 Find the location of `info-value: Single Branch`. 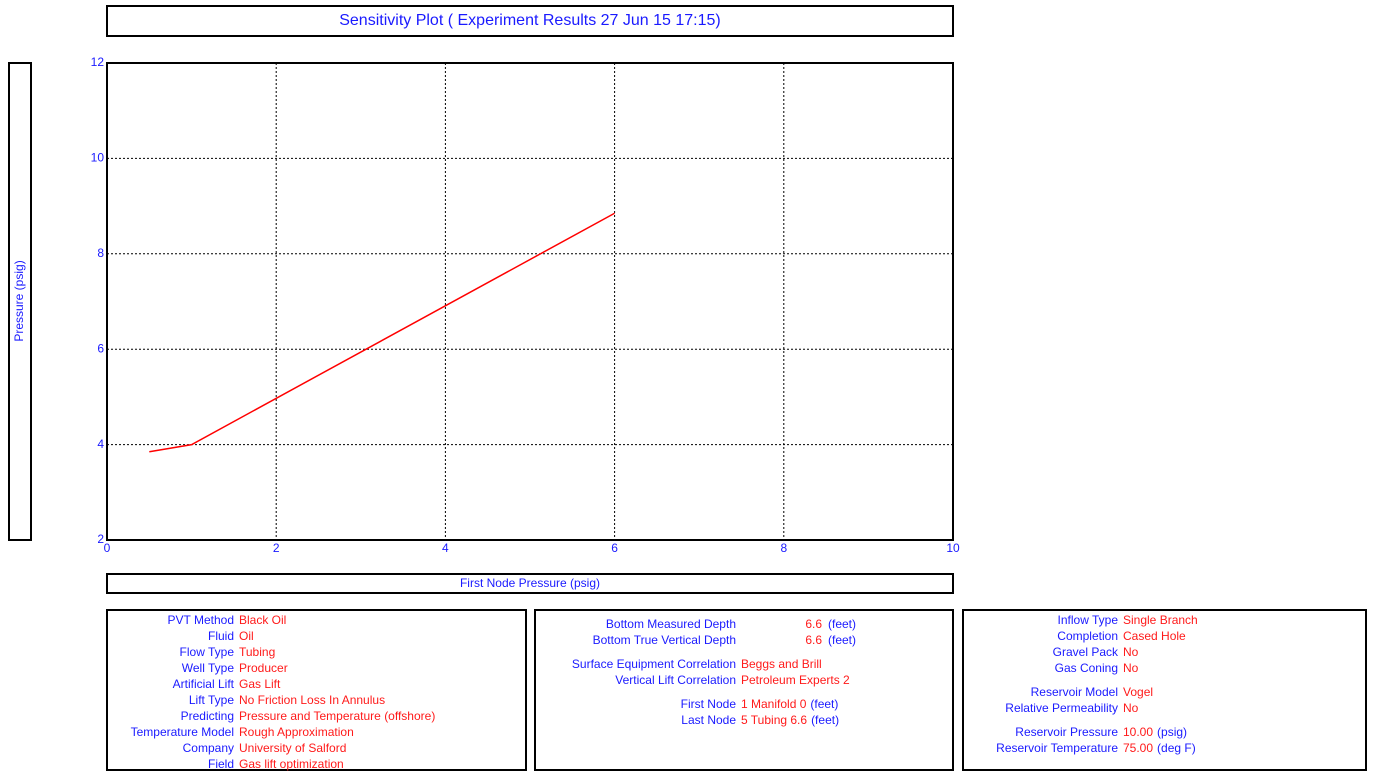

info-value: Single Branch is located at coordinates (1160, 620).